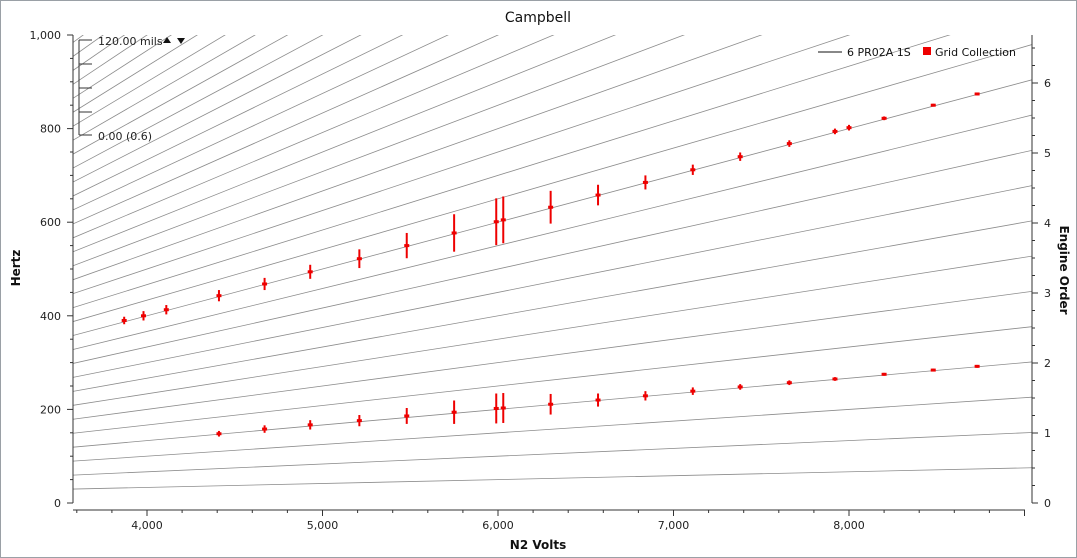 The height and width of the screenshot is (558, 1077). Describe the element at coordinates (51, 269) in the screenshot. I see `y-ticks-group: 0 200 400 600 800 1,000` at that location.